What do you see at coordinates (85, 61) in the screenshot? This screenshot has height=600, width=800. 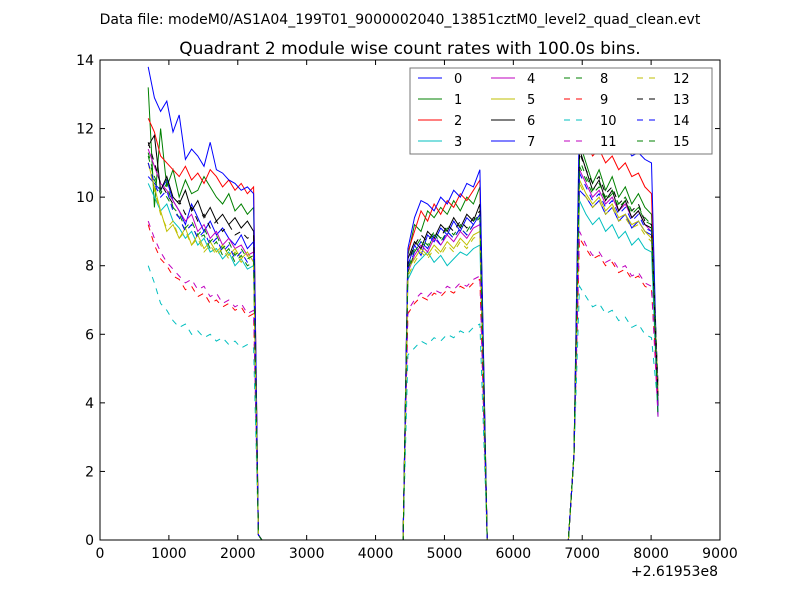 I see `y-tick-label: 14` at bounding box center [85, 61].